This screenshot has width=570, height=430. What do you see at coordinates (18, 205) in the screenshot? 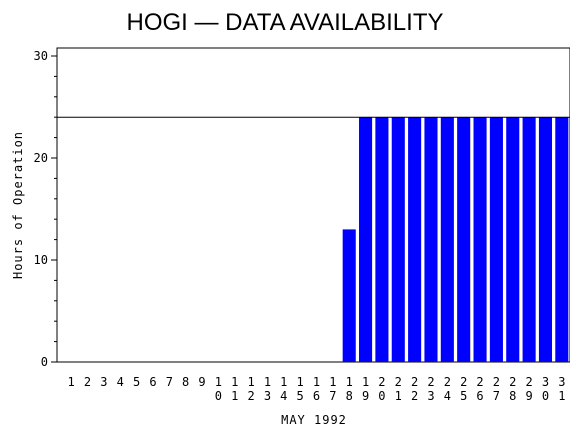
I see `y-axis-label: Hours of Operation` at bounding box center [18, 205].